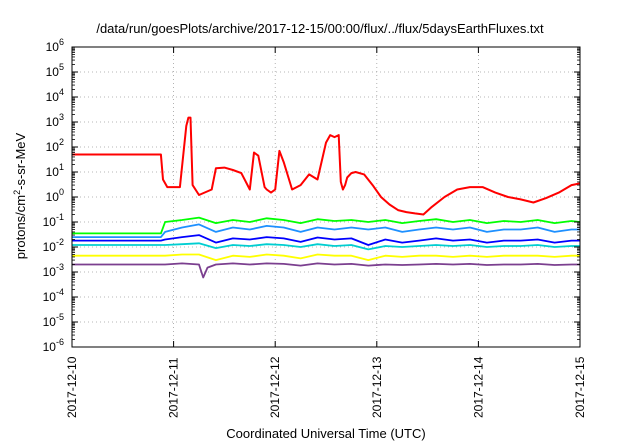 This screenshot has height=448, width=640. I want to click on x-tick-label: 2017-12-12, so click(275, 387).